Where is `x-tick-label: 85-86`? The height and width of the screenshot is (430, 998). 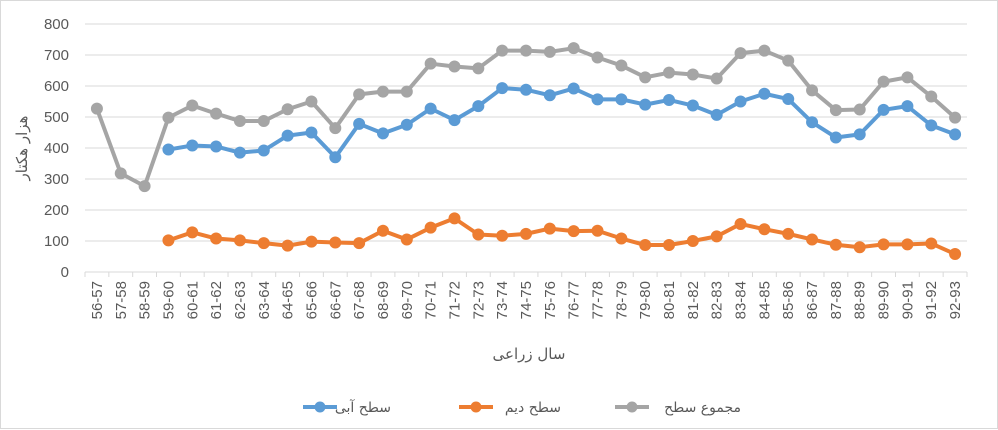 x-tick-label: 85-86 is located at coordinates (788, 300).